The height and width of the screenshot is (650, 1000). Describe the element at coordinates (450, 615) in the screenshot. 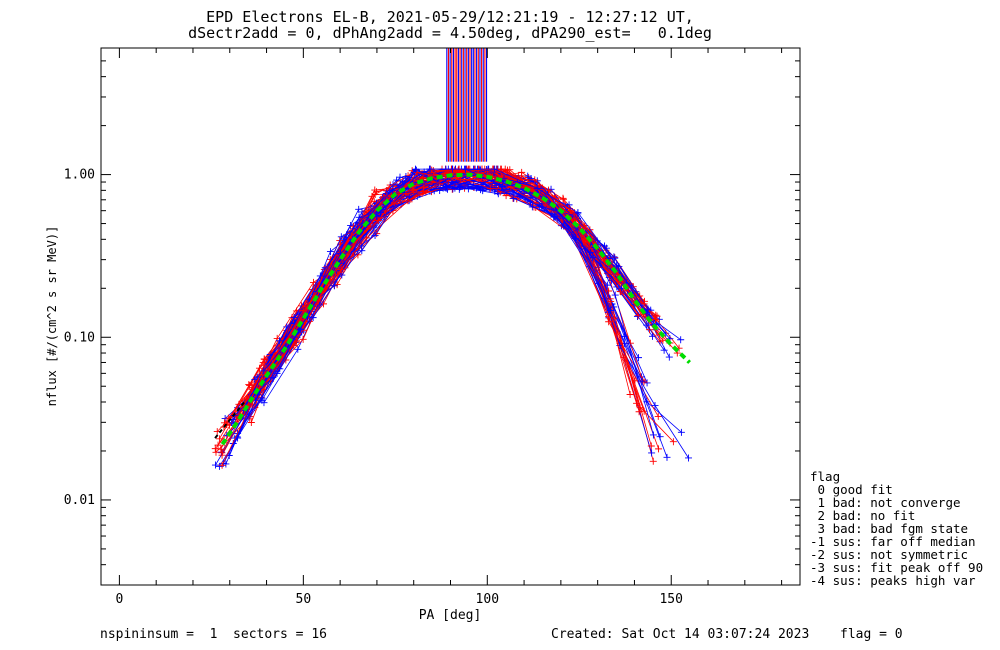

I see `x-axis-label: PA [deg]` at that location.